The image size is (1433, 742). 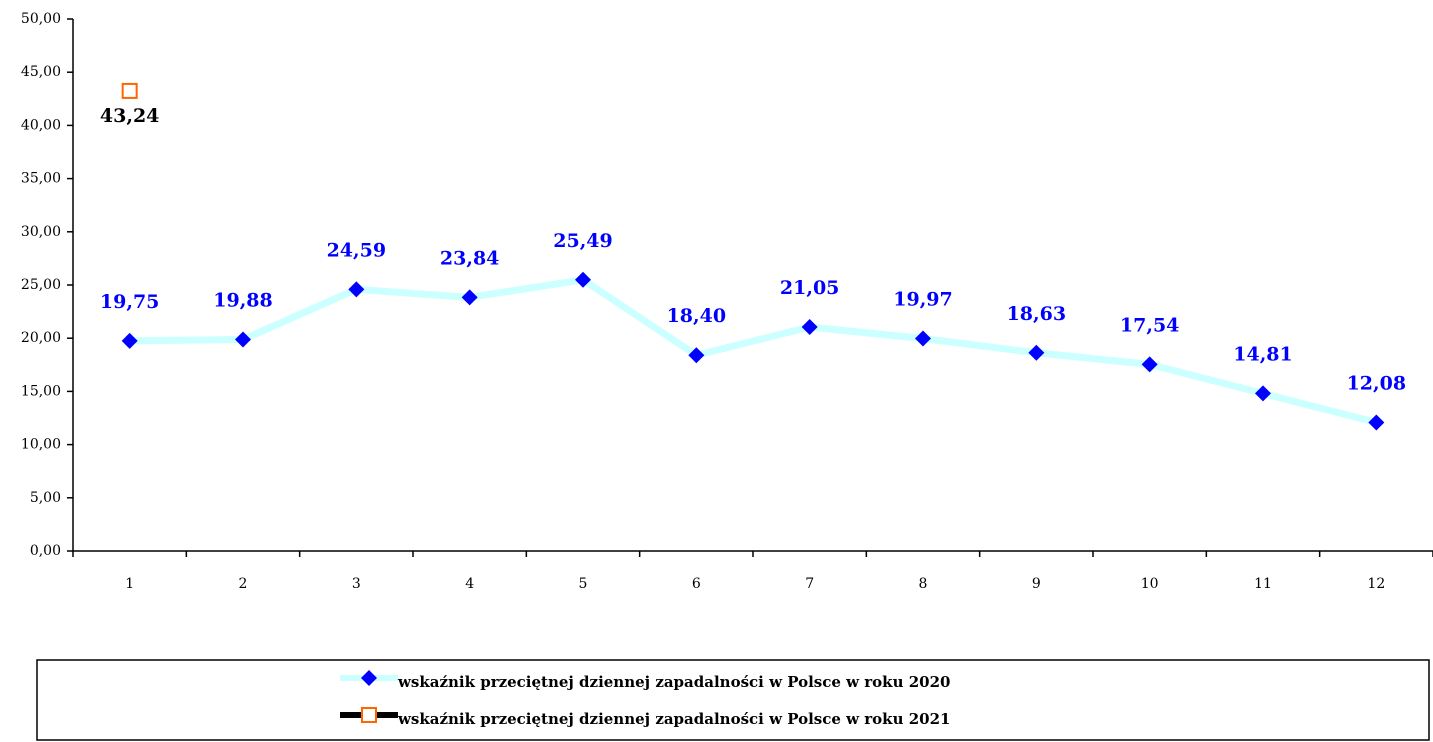 I want to click on data-label: 14,81, so click(x=1263, y=354).